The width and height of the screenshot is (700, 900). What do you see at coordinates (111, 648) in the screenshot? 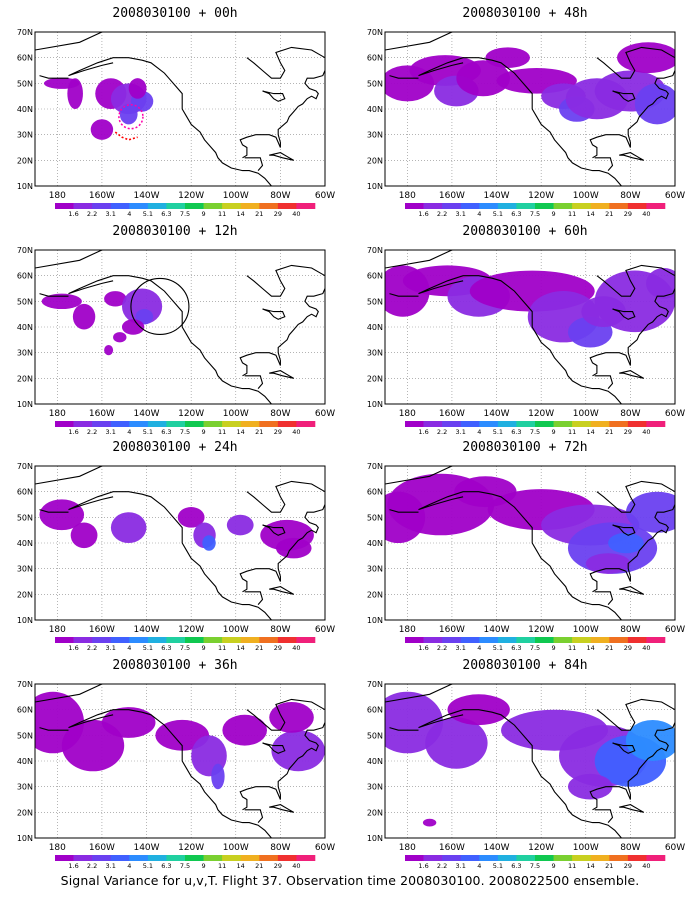
I see `colorbar-label: 3.1` at bounding box center [111, 648].